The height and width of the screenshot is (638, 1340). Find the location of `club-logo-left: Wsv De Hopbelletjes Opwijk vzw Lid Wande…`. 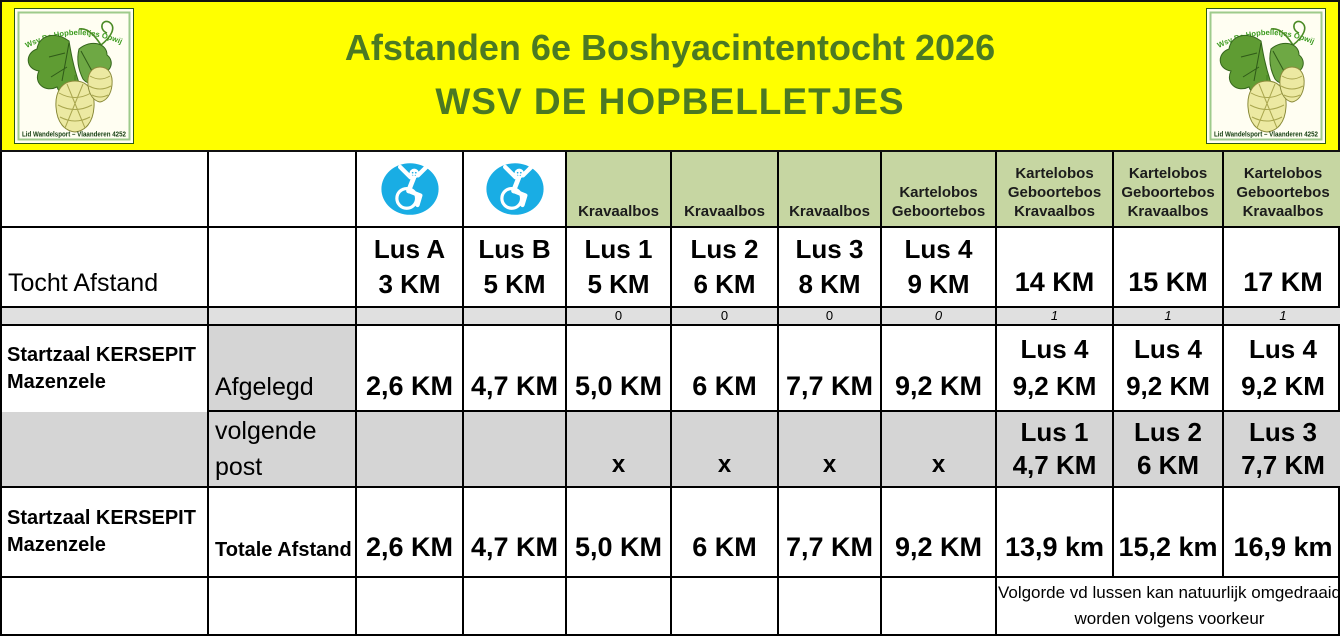

club-logo-left: Wsv De Hopbelletjes Opwijk vzw Lid Wande… is located at coordinates (74, 76).